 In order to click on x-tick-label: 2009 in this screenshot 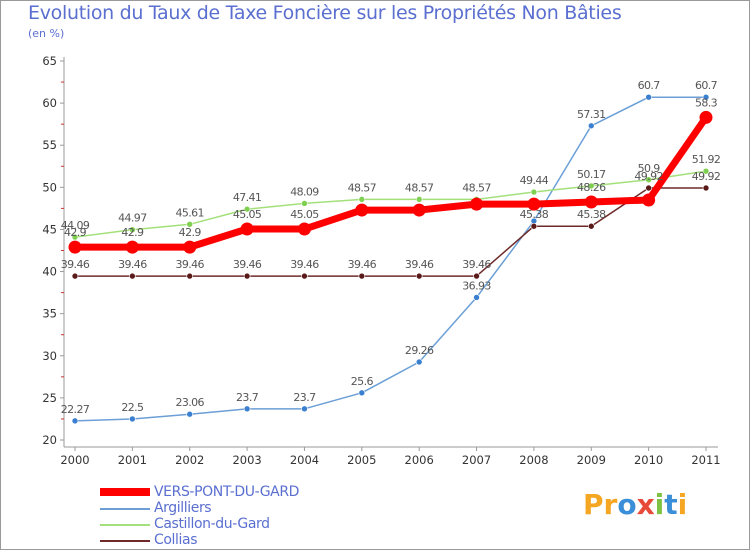, I will do `click(591, 460)`.